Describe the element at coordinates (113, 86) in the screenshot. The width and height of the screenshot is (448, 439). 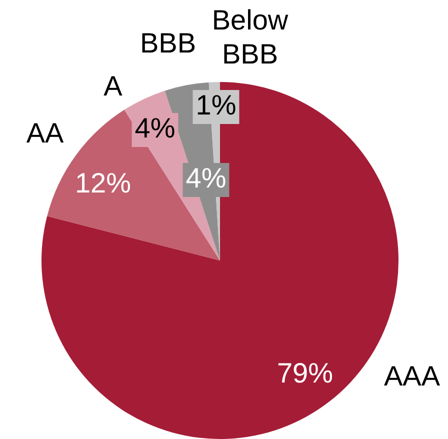
I see `slice-label: A` at that location.